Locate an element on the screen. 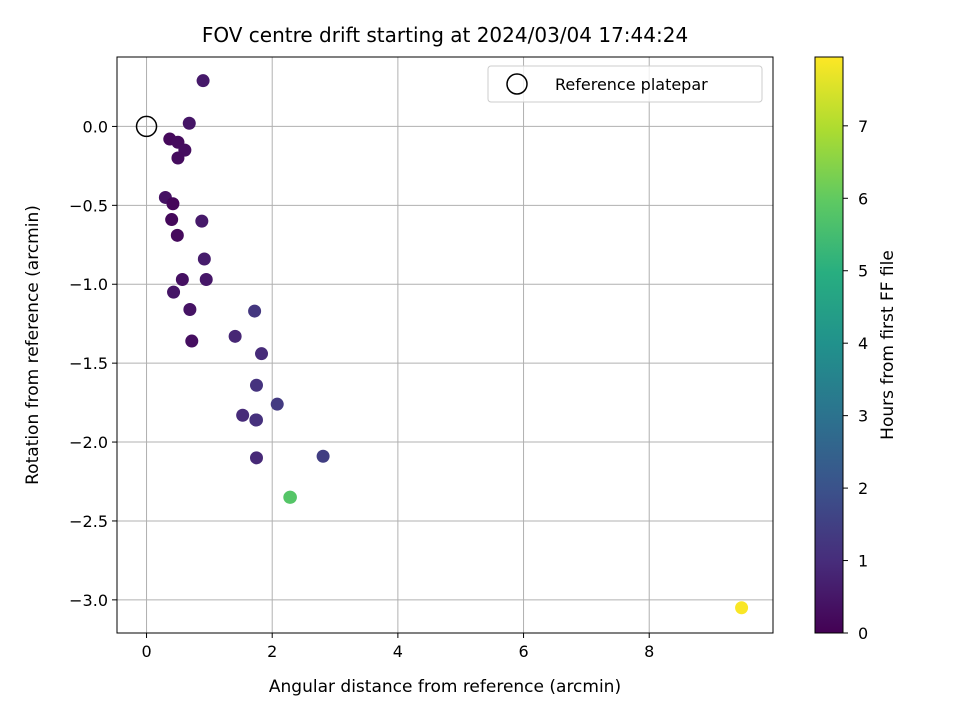 The image size is (960, 720). y-tick-label: −1.0 is located at coordinates (88, 284).